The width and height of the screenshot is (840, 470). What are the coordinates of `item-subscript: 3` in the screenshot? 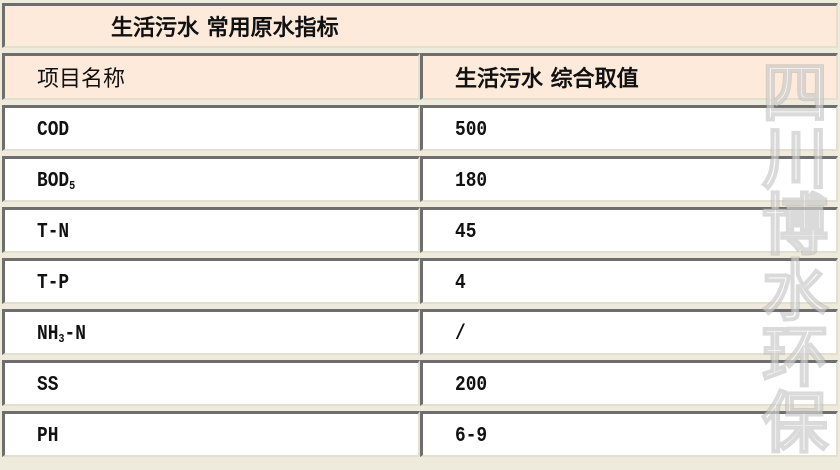 It's located at (61, 338).